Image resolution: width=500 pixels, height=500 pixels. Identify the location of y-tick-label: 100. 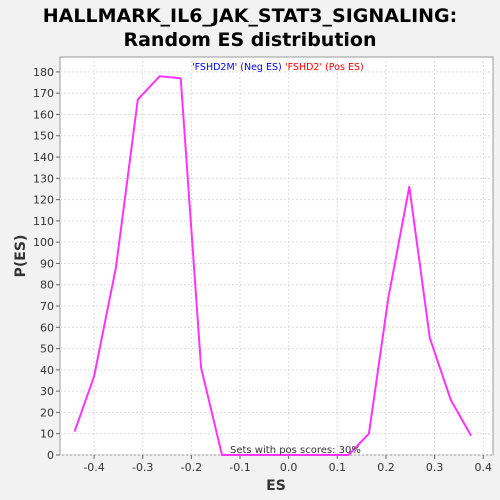
(43, 242).